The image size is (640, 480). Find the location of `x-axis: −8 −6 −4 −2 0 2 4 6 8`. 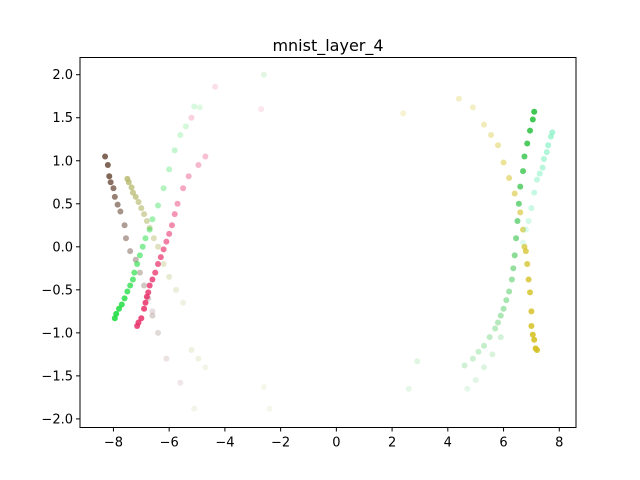

x-axis: −8 −6 −4 −2 0 2 4 6 8 is located at coordinates (333, 439).